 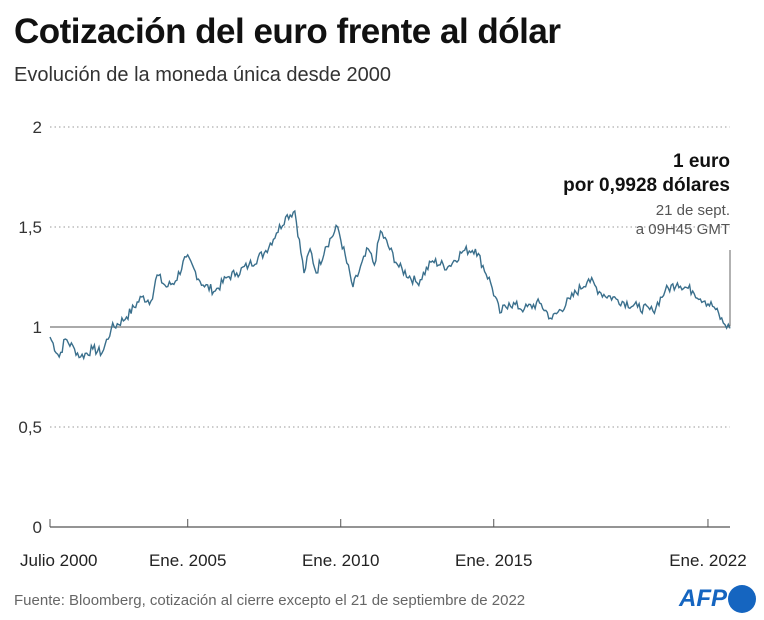 I want to click on x-tick-label: Julio 2000, so click(x=59, y=560).